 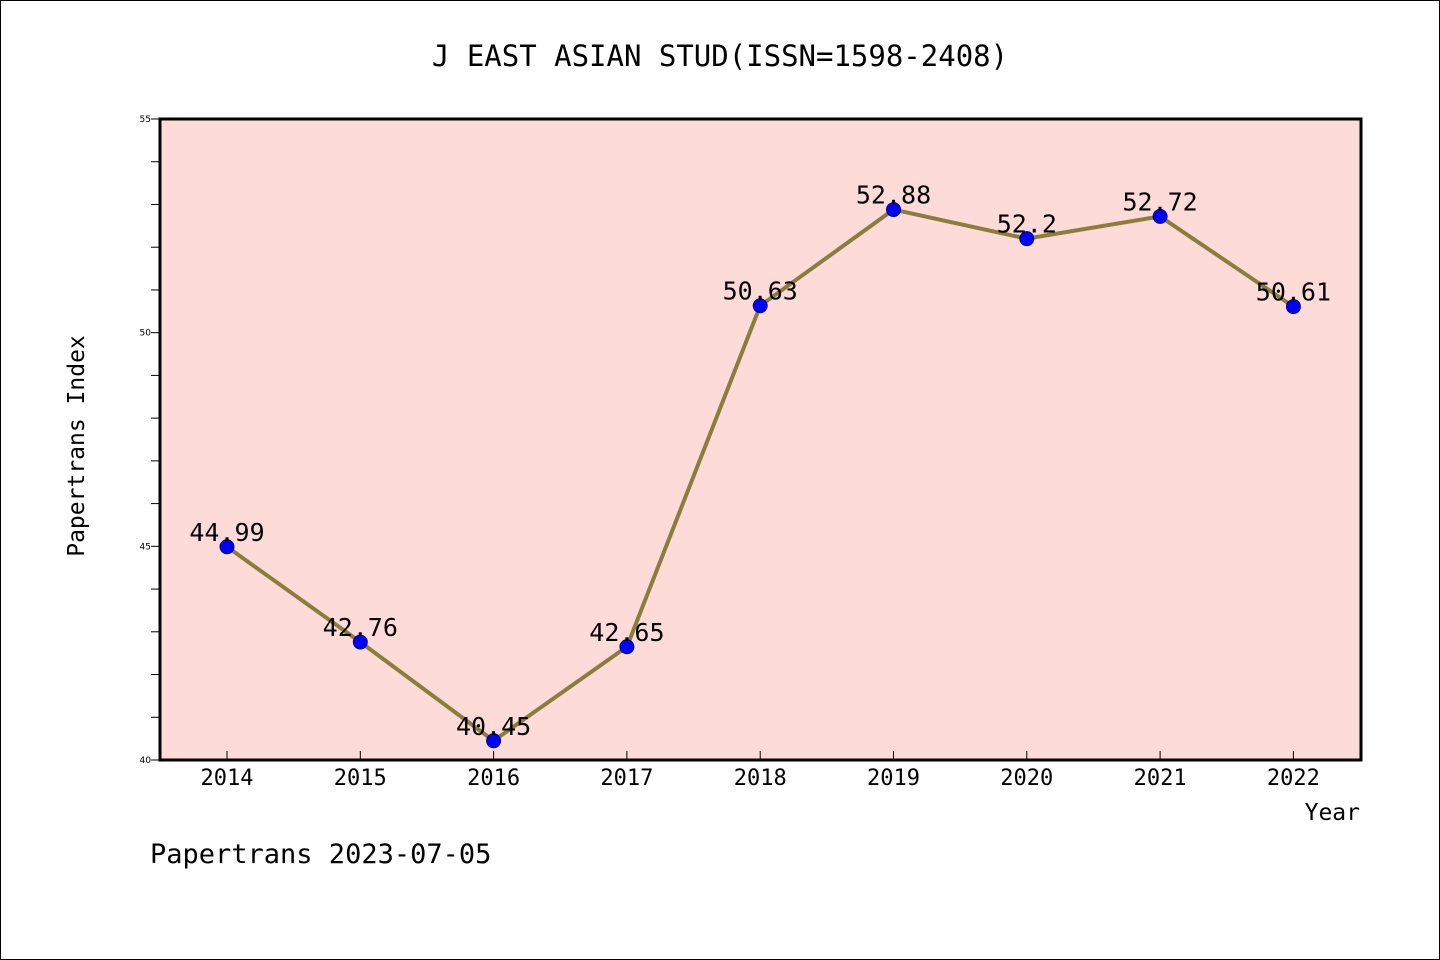 I want to click on y-tick-label: 40, so click(x=146, y=761).